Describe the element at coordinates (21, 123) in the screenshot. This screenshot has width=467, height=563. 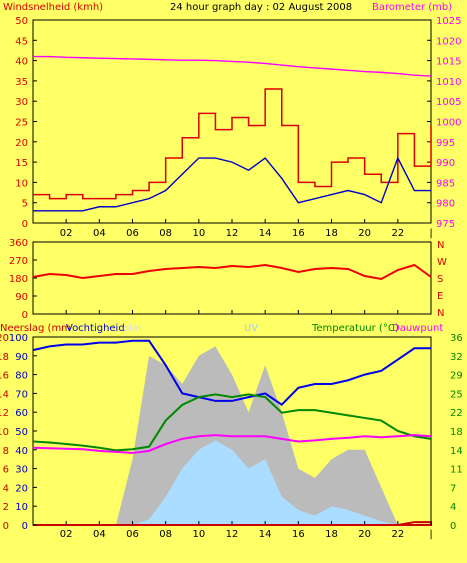
I see `wind-y-tick-label: 25` at that location.